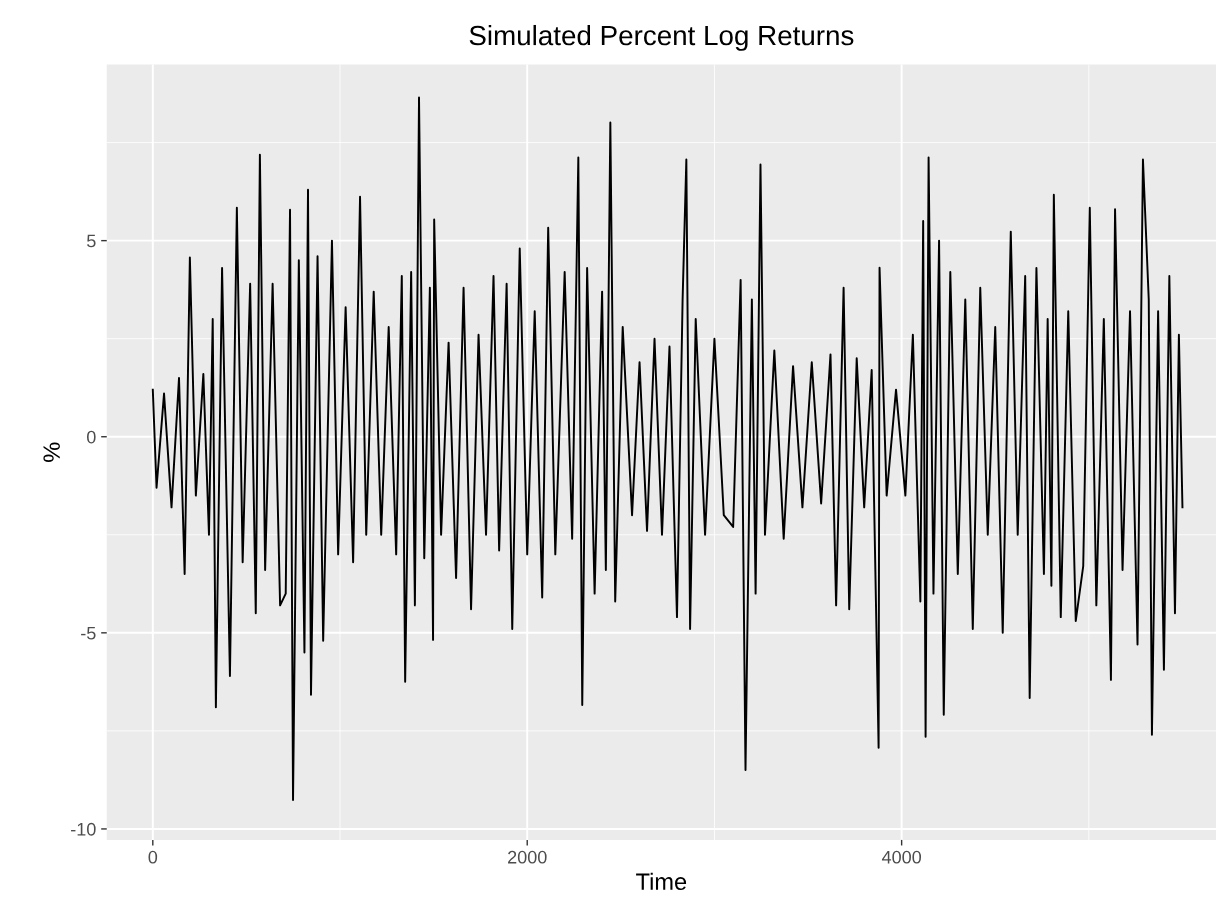  What do you see at coordinates (91, 437) in the screenshot?
I see `y-tick-label: 0` at bounding box center [91, 437].